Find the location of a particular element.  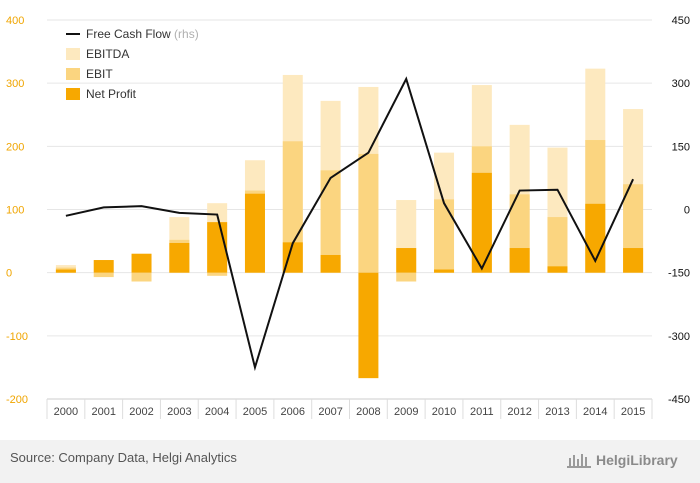

x-tick-label: 2007 is located at coordinates (330, 412).